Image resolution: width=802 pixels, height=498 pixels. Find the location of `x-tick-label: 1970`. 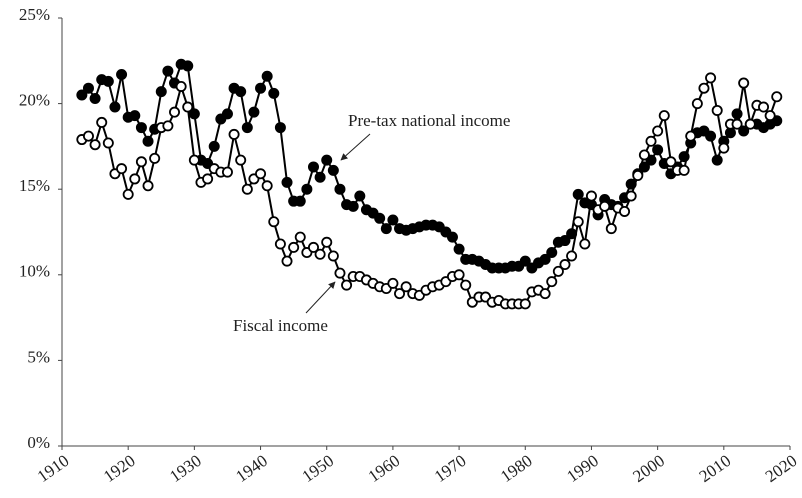

x-tick-label: 1970 is located at coordinates (450, 468).